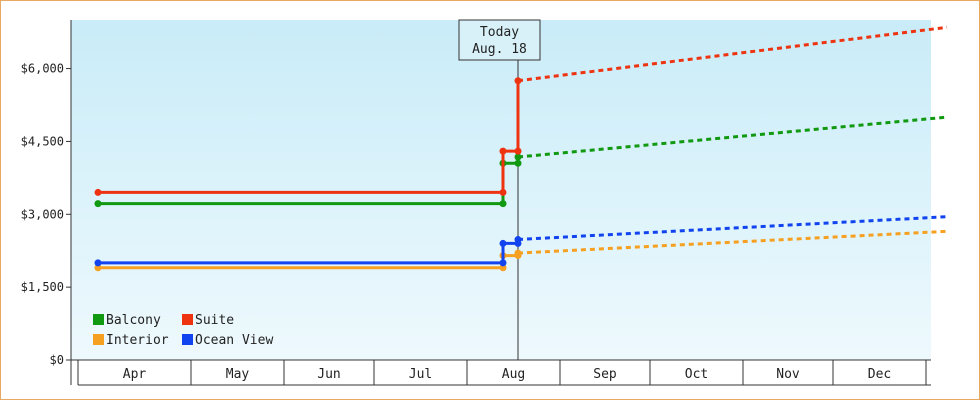  Describe the element at coordinates (328, 374) in the screenshot. I see `month-label: Jun` at that location.